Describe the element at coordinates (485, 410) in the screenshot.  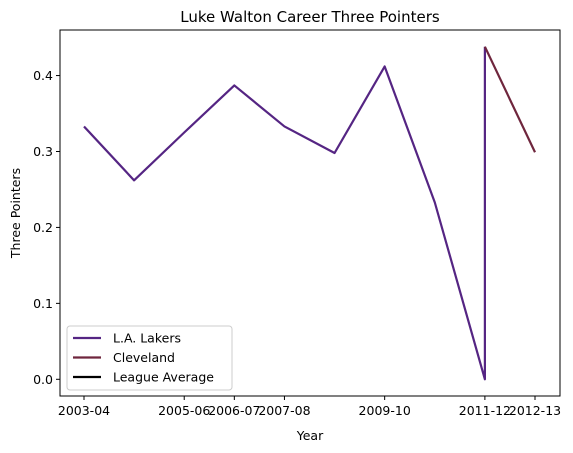
I see `x-tick-label: 2011-12` at that location.